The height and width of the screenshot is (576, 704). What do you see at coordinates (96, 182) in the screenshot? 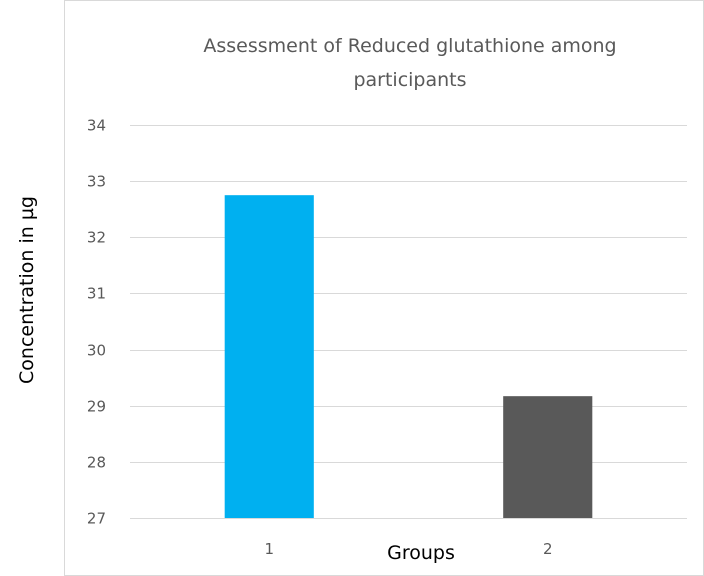
I see `y-tick-label: 33` at bounding box center [96, 182].